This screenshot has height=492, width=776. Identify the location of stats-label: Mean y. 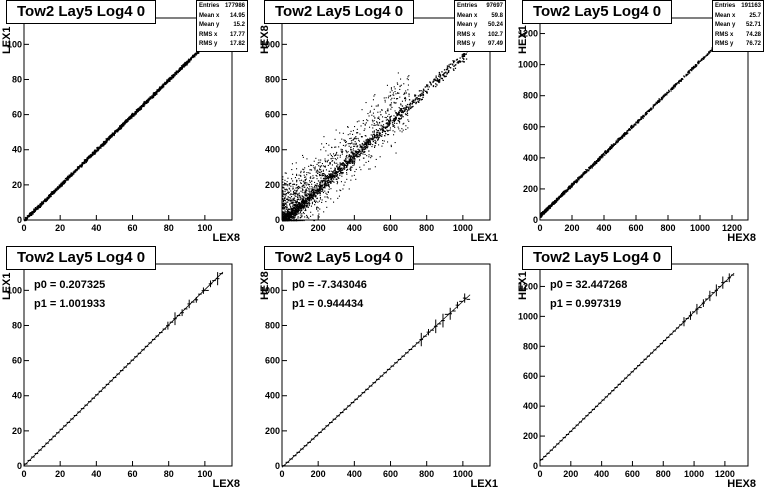
(467, 25).